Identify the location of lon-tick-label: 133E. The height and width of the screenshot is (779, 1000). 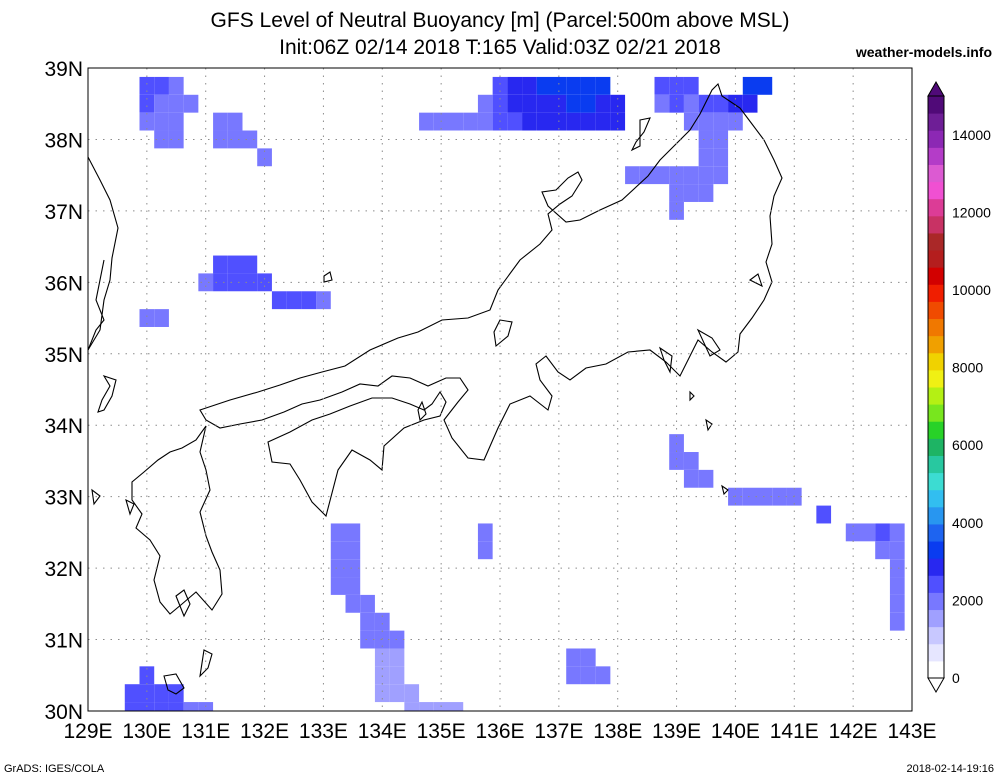
(323, 731).